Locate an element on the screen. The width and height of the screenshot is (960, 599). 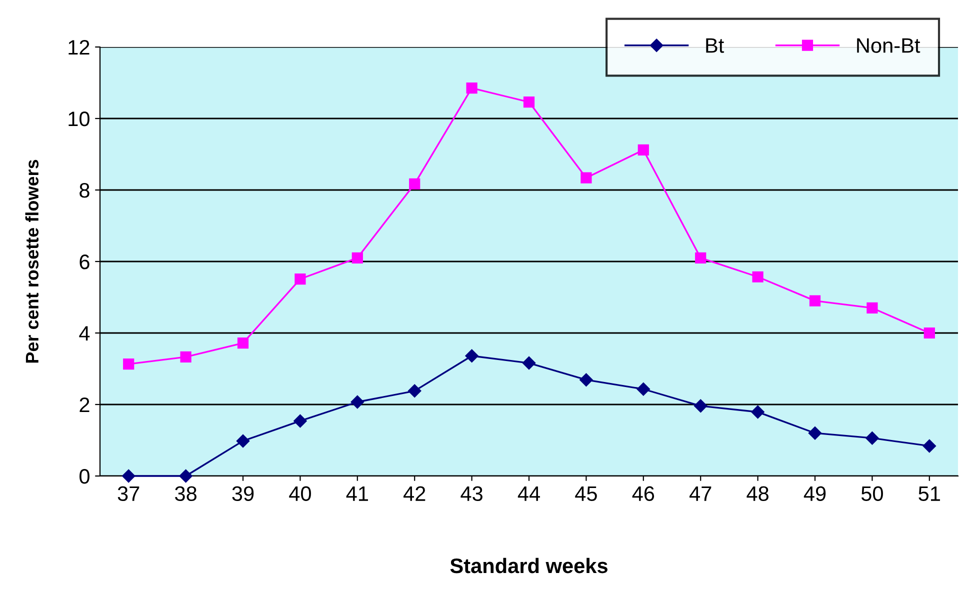
y-tick-label: 0 is located at coordinates (85, 476).